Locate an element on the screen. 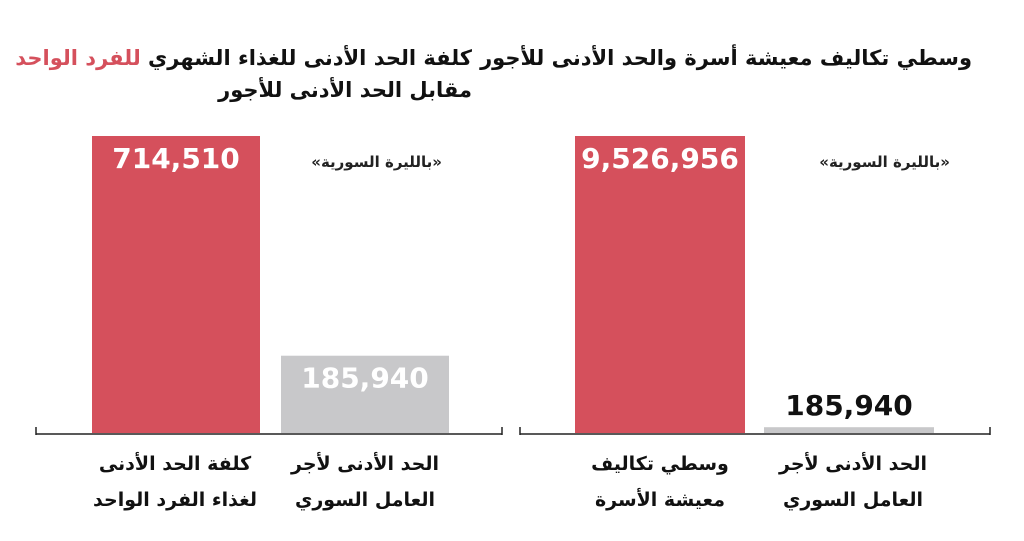  category-label-line: لغذاء الفرد الواحد is located at coordinates (175, 500).